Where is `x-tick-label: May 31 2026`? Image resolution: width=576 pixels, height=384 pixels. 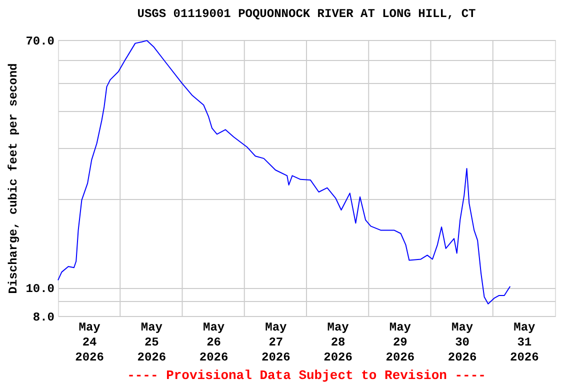
x-tick-label: May 31 2026 is located at coordinates (524, 342).